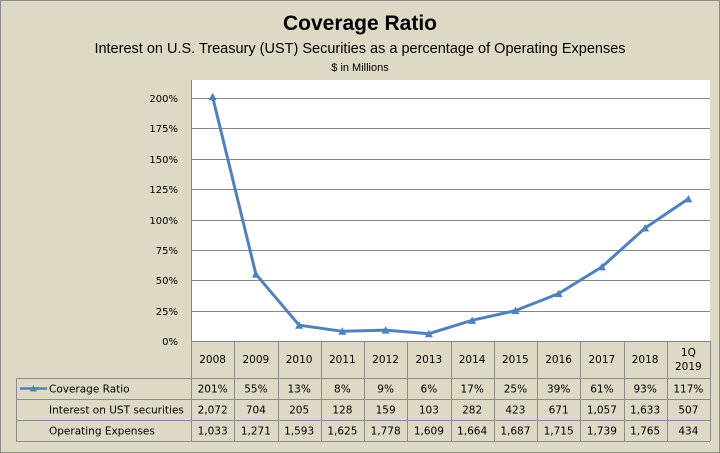  I want to click on x-category-label: 1Q 2019, so click(688, 360).